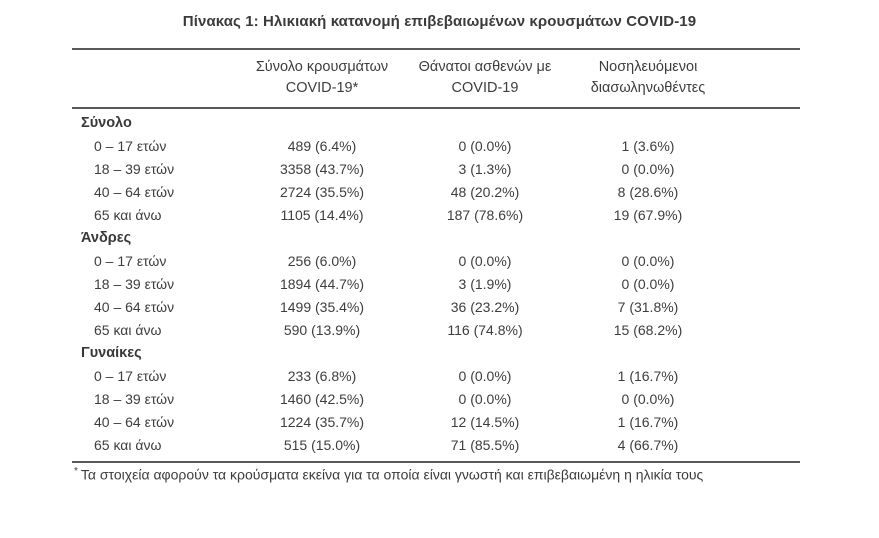 The image size is (879, 538). Describe the element at coordinates (485, 284) in the screenshot. I see `deaths-cell: 3 (1.9%)` at that location.